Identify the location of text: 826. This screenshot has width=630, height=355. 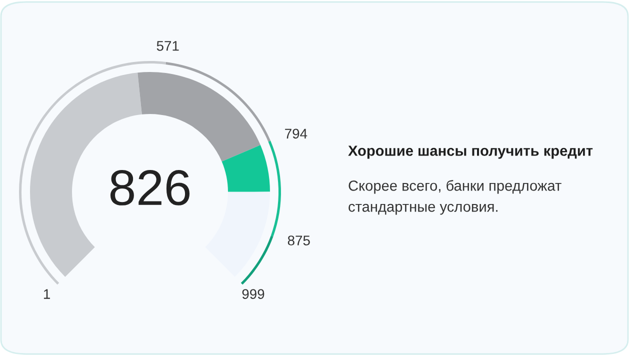
(150, 188).